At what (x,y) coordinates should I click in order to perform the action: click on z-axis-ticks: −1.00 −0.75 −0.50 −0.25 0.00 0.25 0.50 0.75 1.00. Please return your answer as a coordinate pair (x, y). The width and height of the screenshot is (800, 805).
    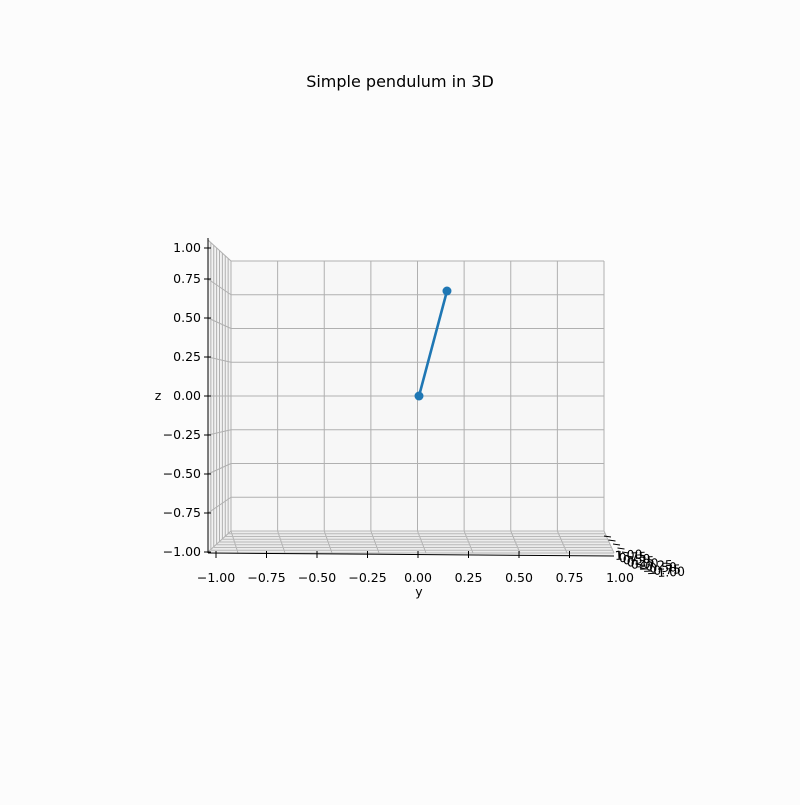
    Looking at the image, I should click on (187, 399).